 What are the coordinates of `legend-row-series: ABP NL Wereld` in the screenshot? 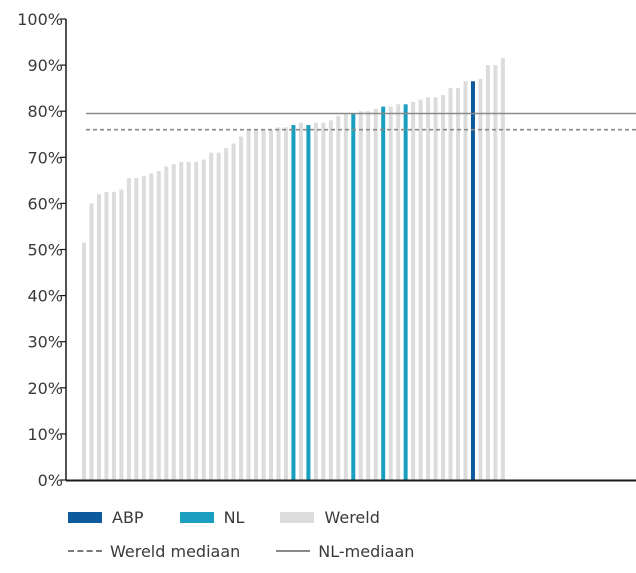 It's located at (348, 517).